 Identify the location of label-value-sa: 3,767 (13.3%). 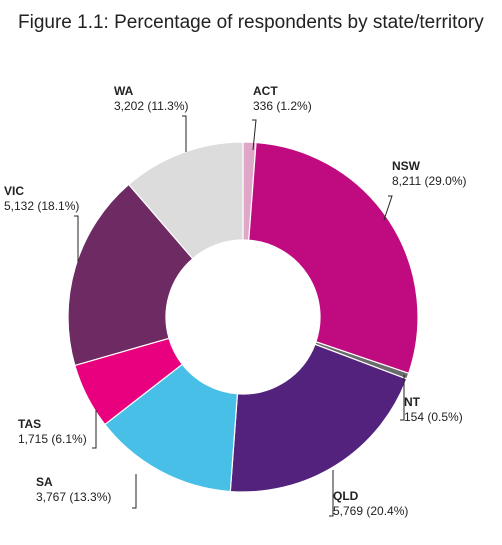
(73, 497).